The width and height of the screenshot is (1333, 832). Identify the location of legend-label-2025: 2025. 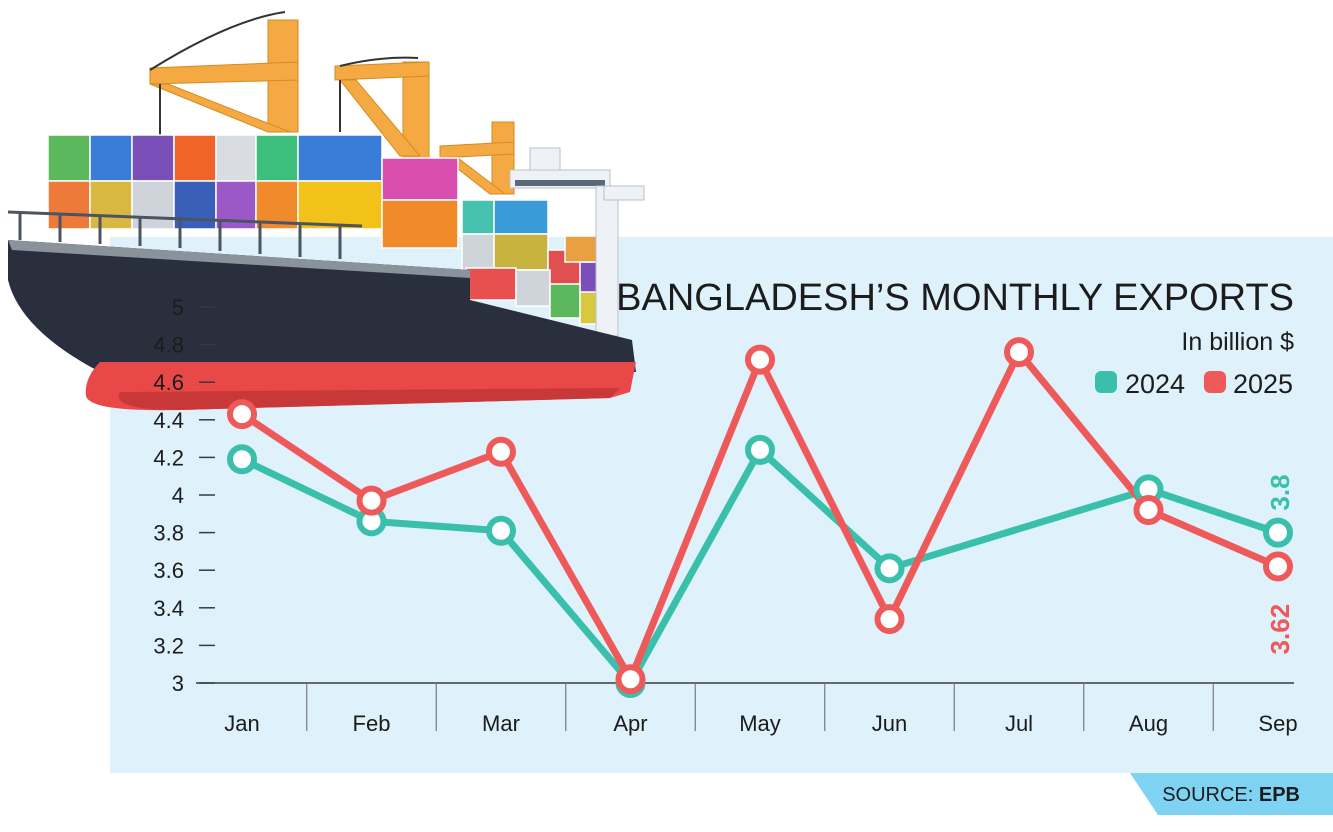
(1263, 384).